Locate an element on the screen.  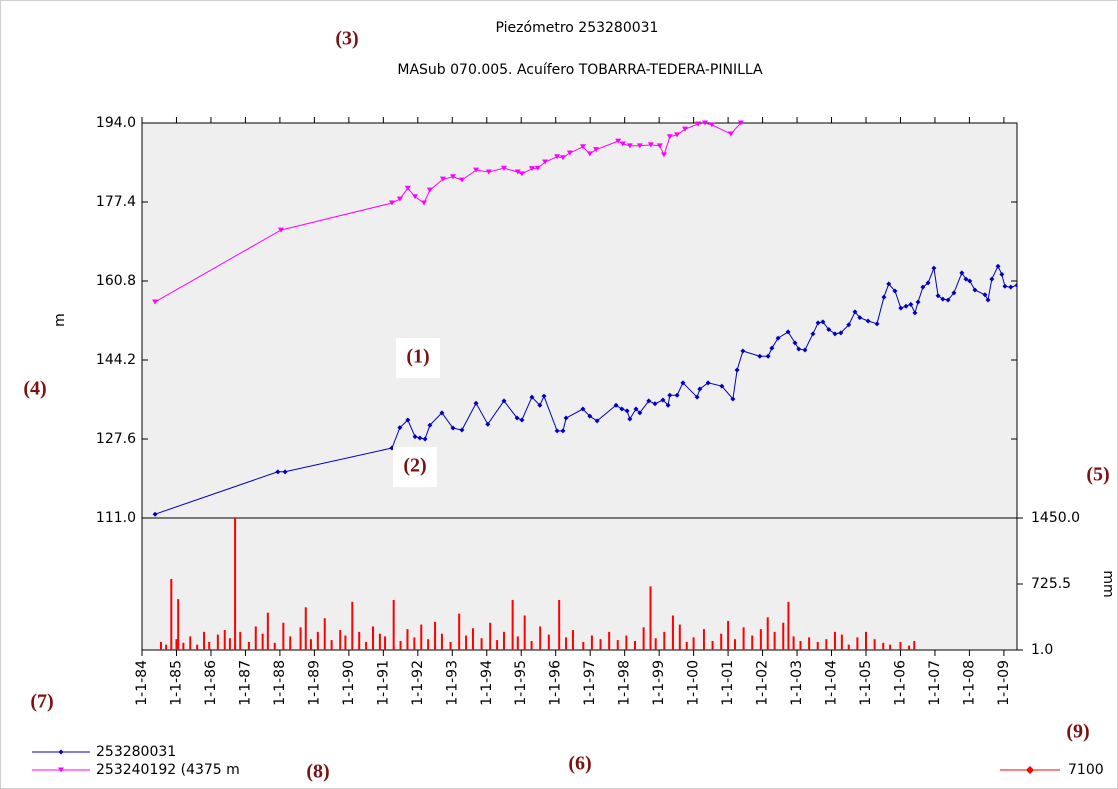
annotation: (5) is located at coordinates (1097, 475).